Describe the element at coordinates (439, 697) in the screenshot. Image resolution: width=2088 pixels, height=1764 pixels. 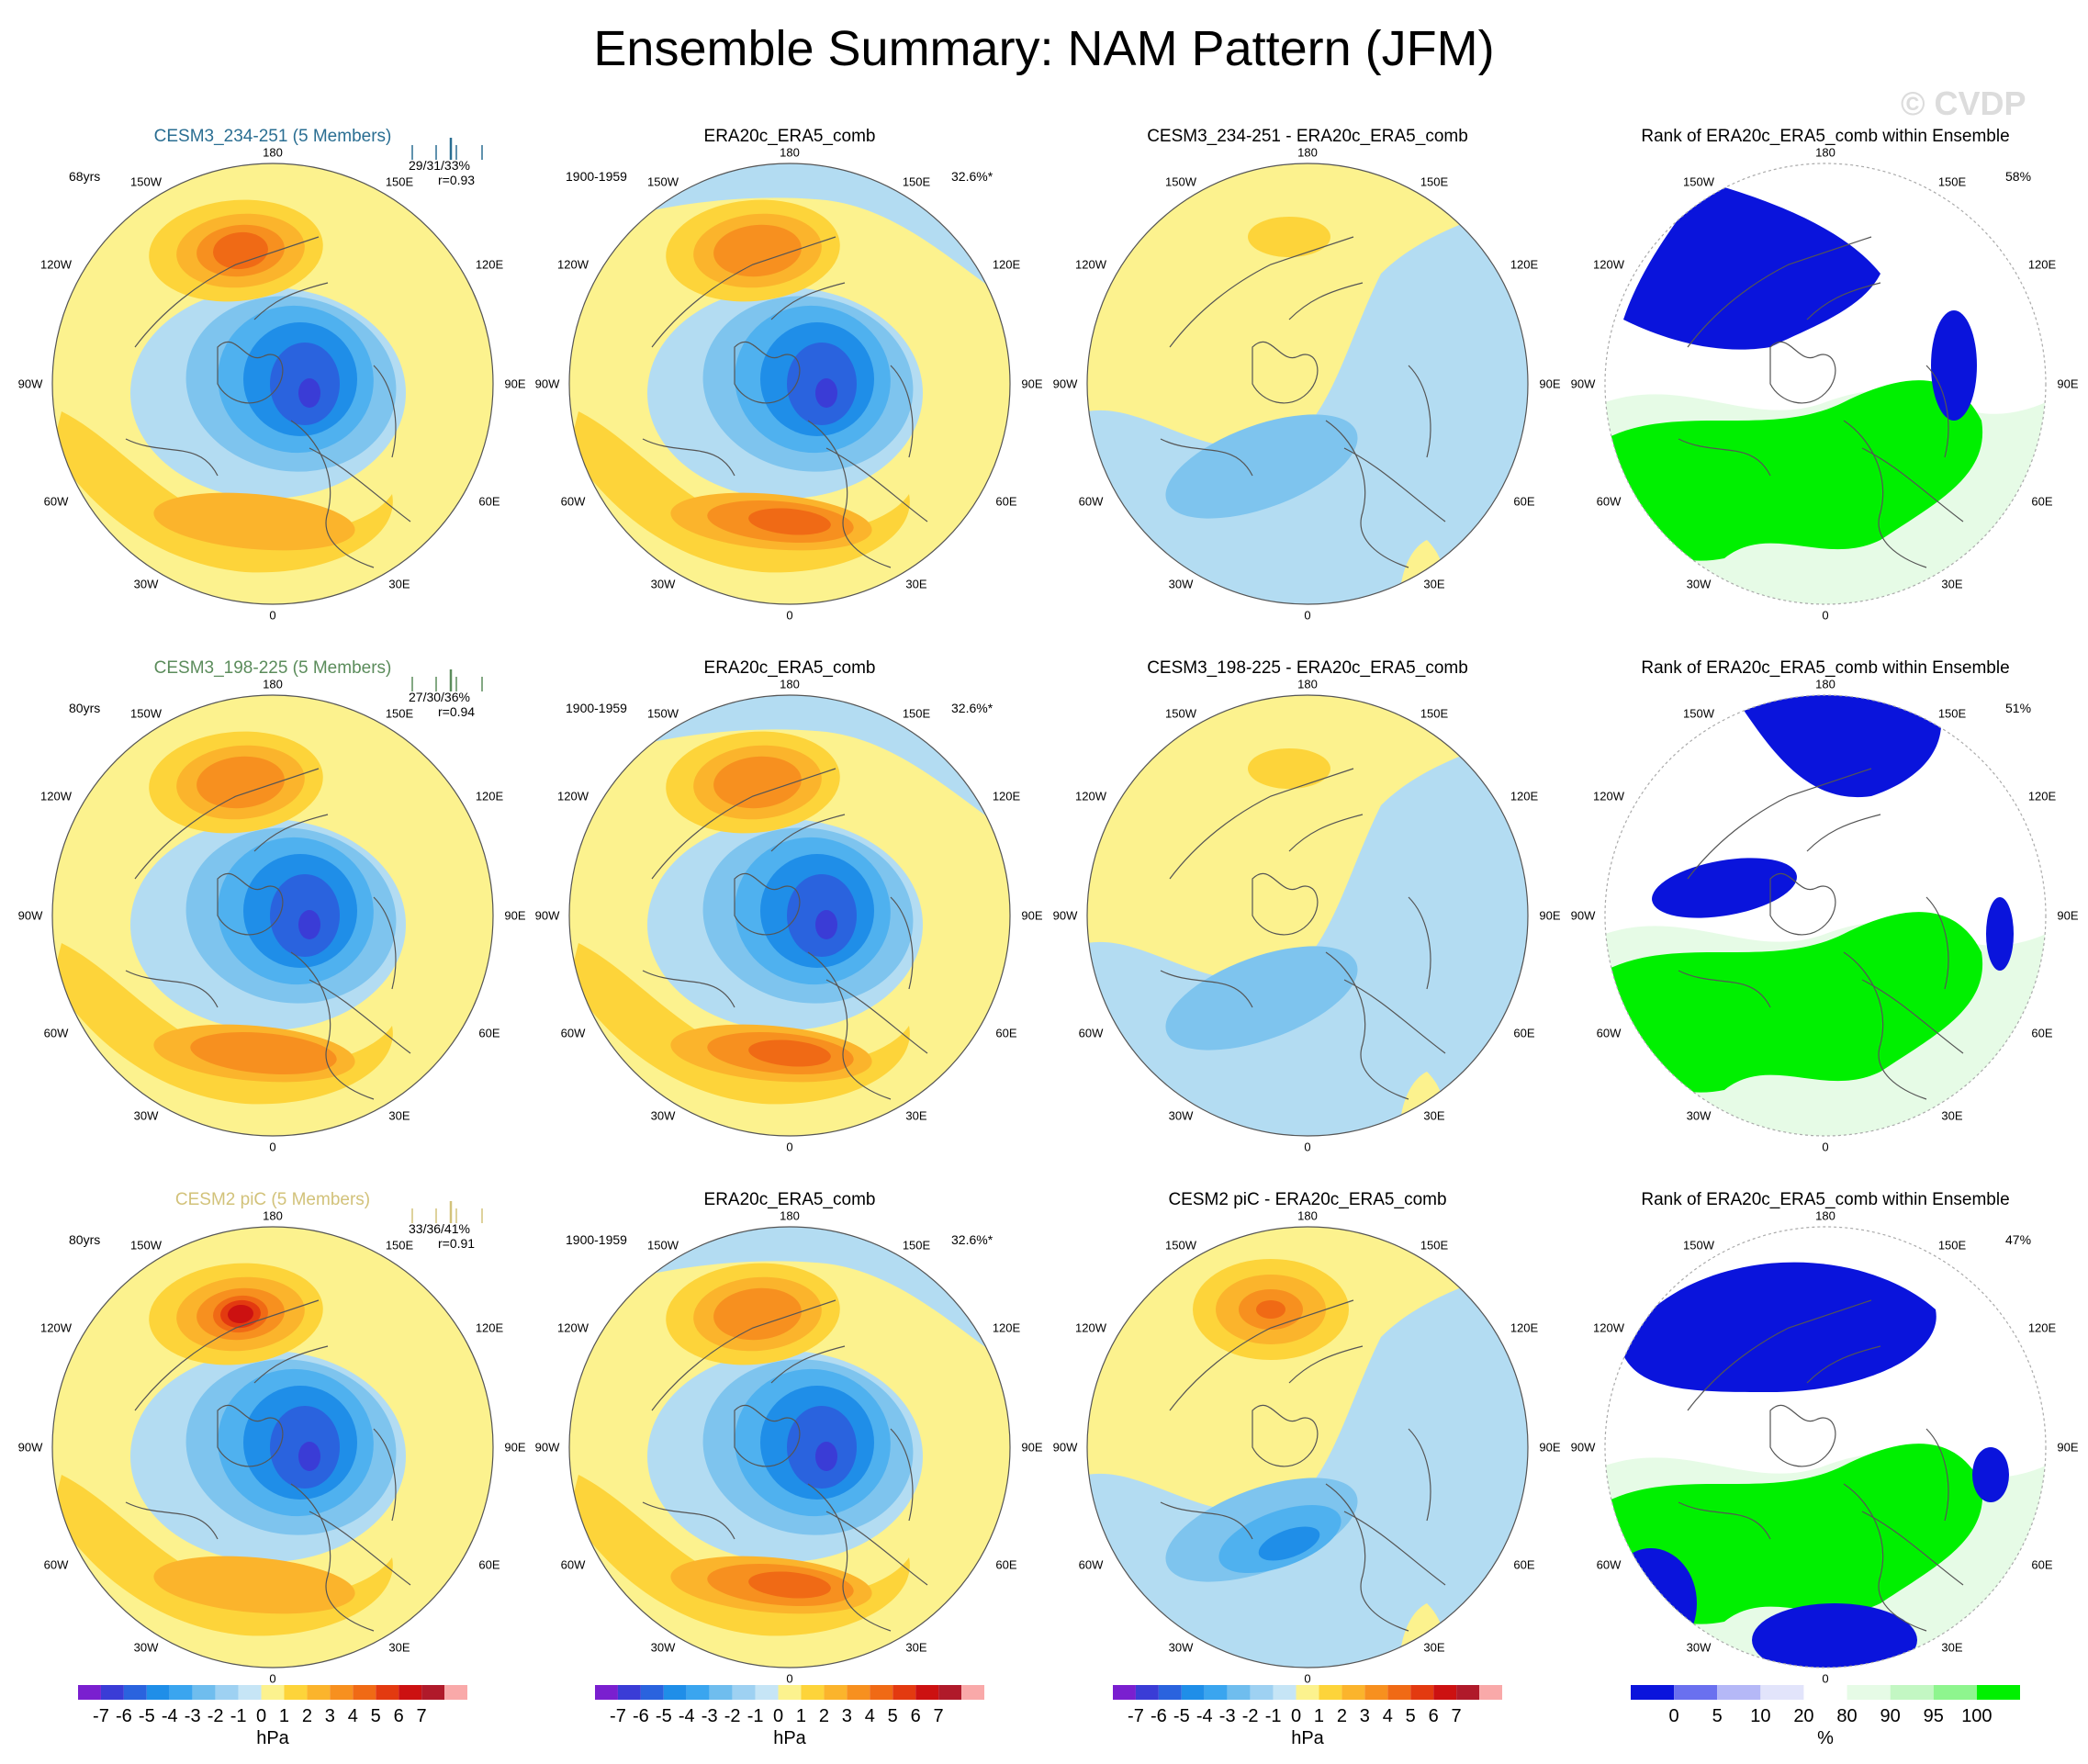
I see `pct-range-label: 27/30/36%` at that location.